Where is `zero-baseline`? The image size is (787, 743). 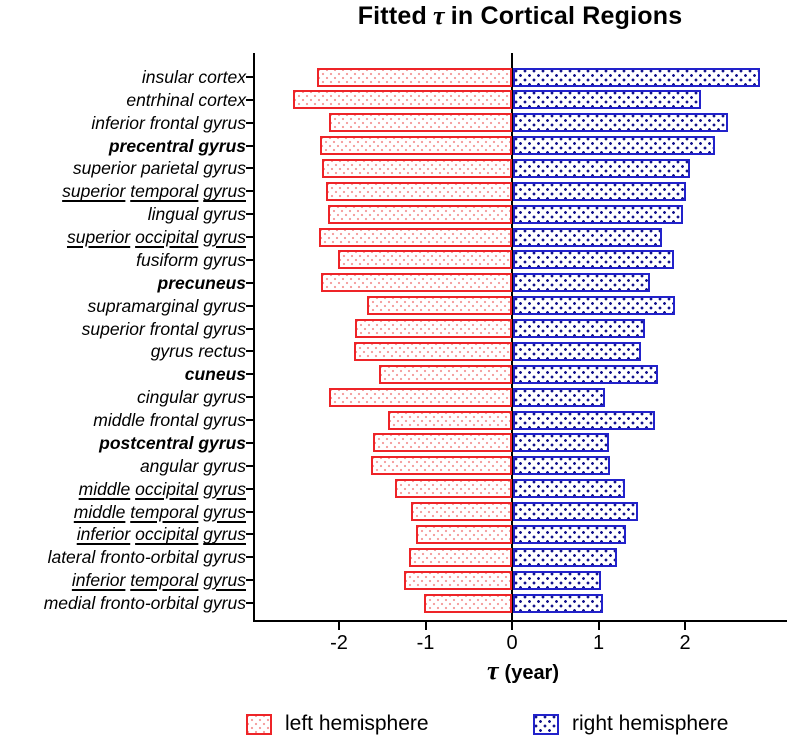
zero-baseline is located at coordinates (512, 336).